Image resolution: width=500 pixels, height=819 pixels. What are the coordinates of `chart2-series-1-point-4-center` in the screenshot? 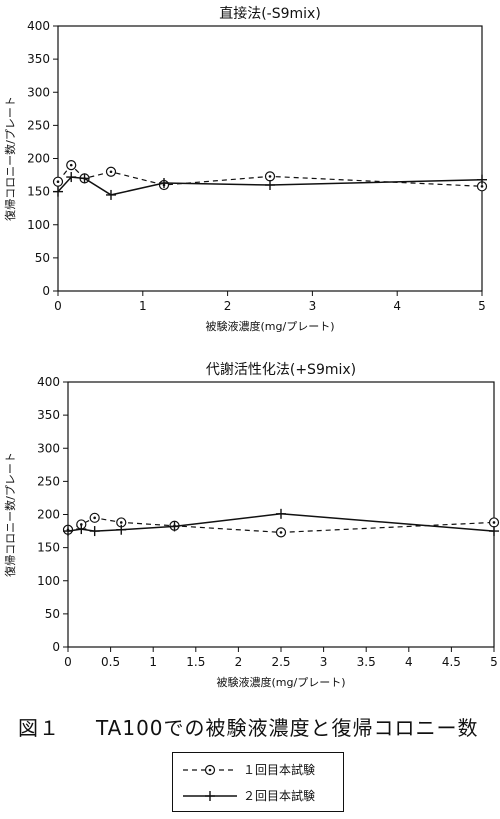 It's located at (121, 522).